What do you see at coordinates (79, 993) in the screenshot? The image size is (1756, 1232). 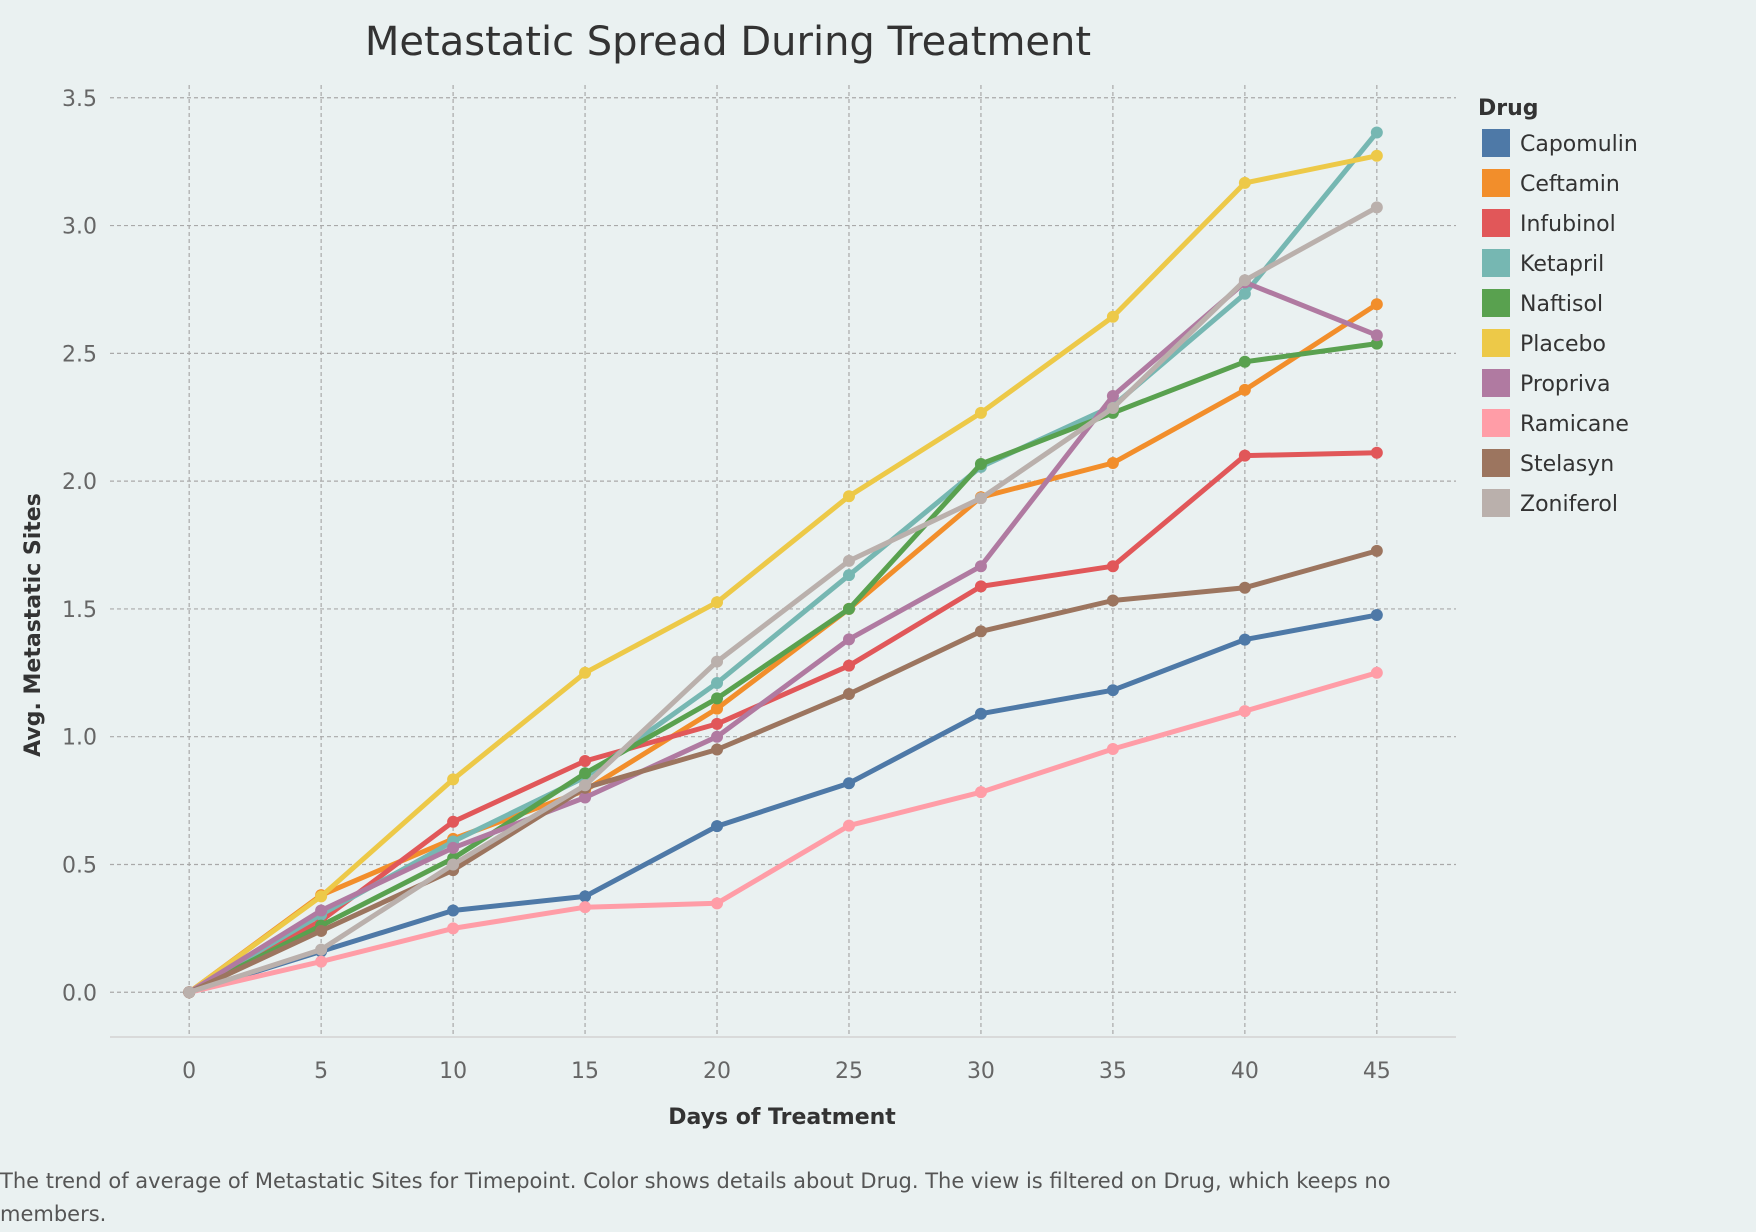 I see `y-tick-label: 0.0` at bounding box center [79, 993].